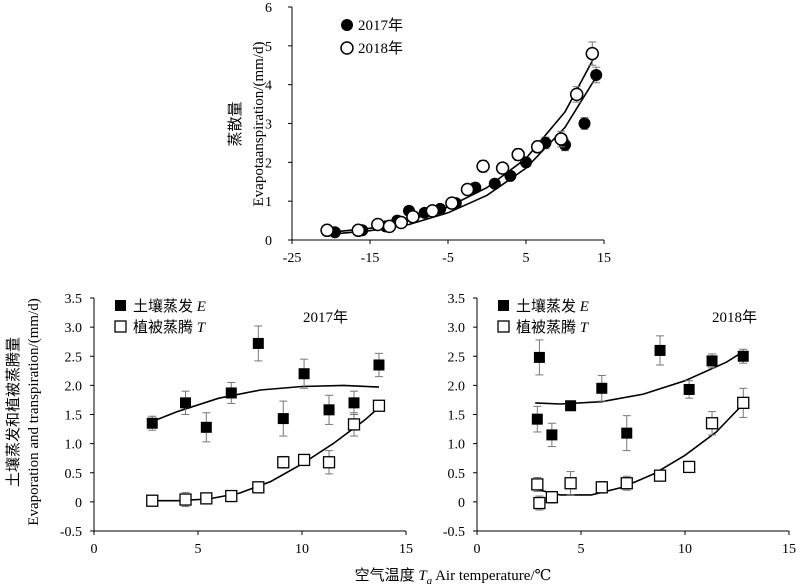  What do you see at coordinates (325, 317) in the screenshot?
I see `bottom-left-title: 2017年` at bounding box center [325, 317].